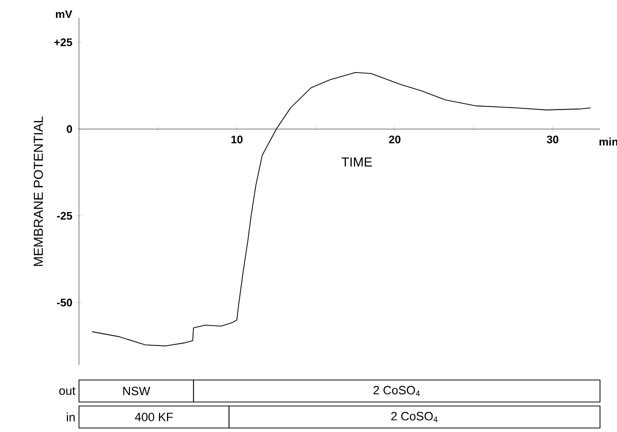 The image size is (617, 432). I want to click on y-axis-title: MEMBRANE POTENTIAL, so click(38, 191).